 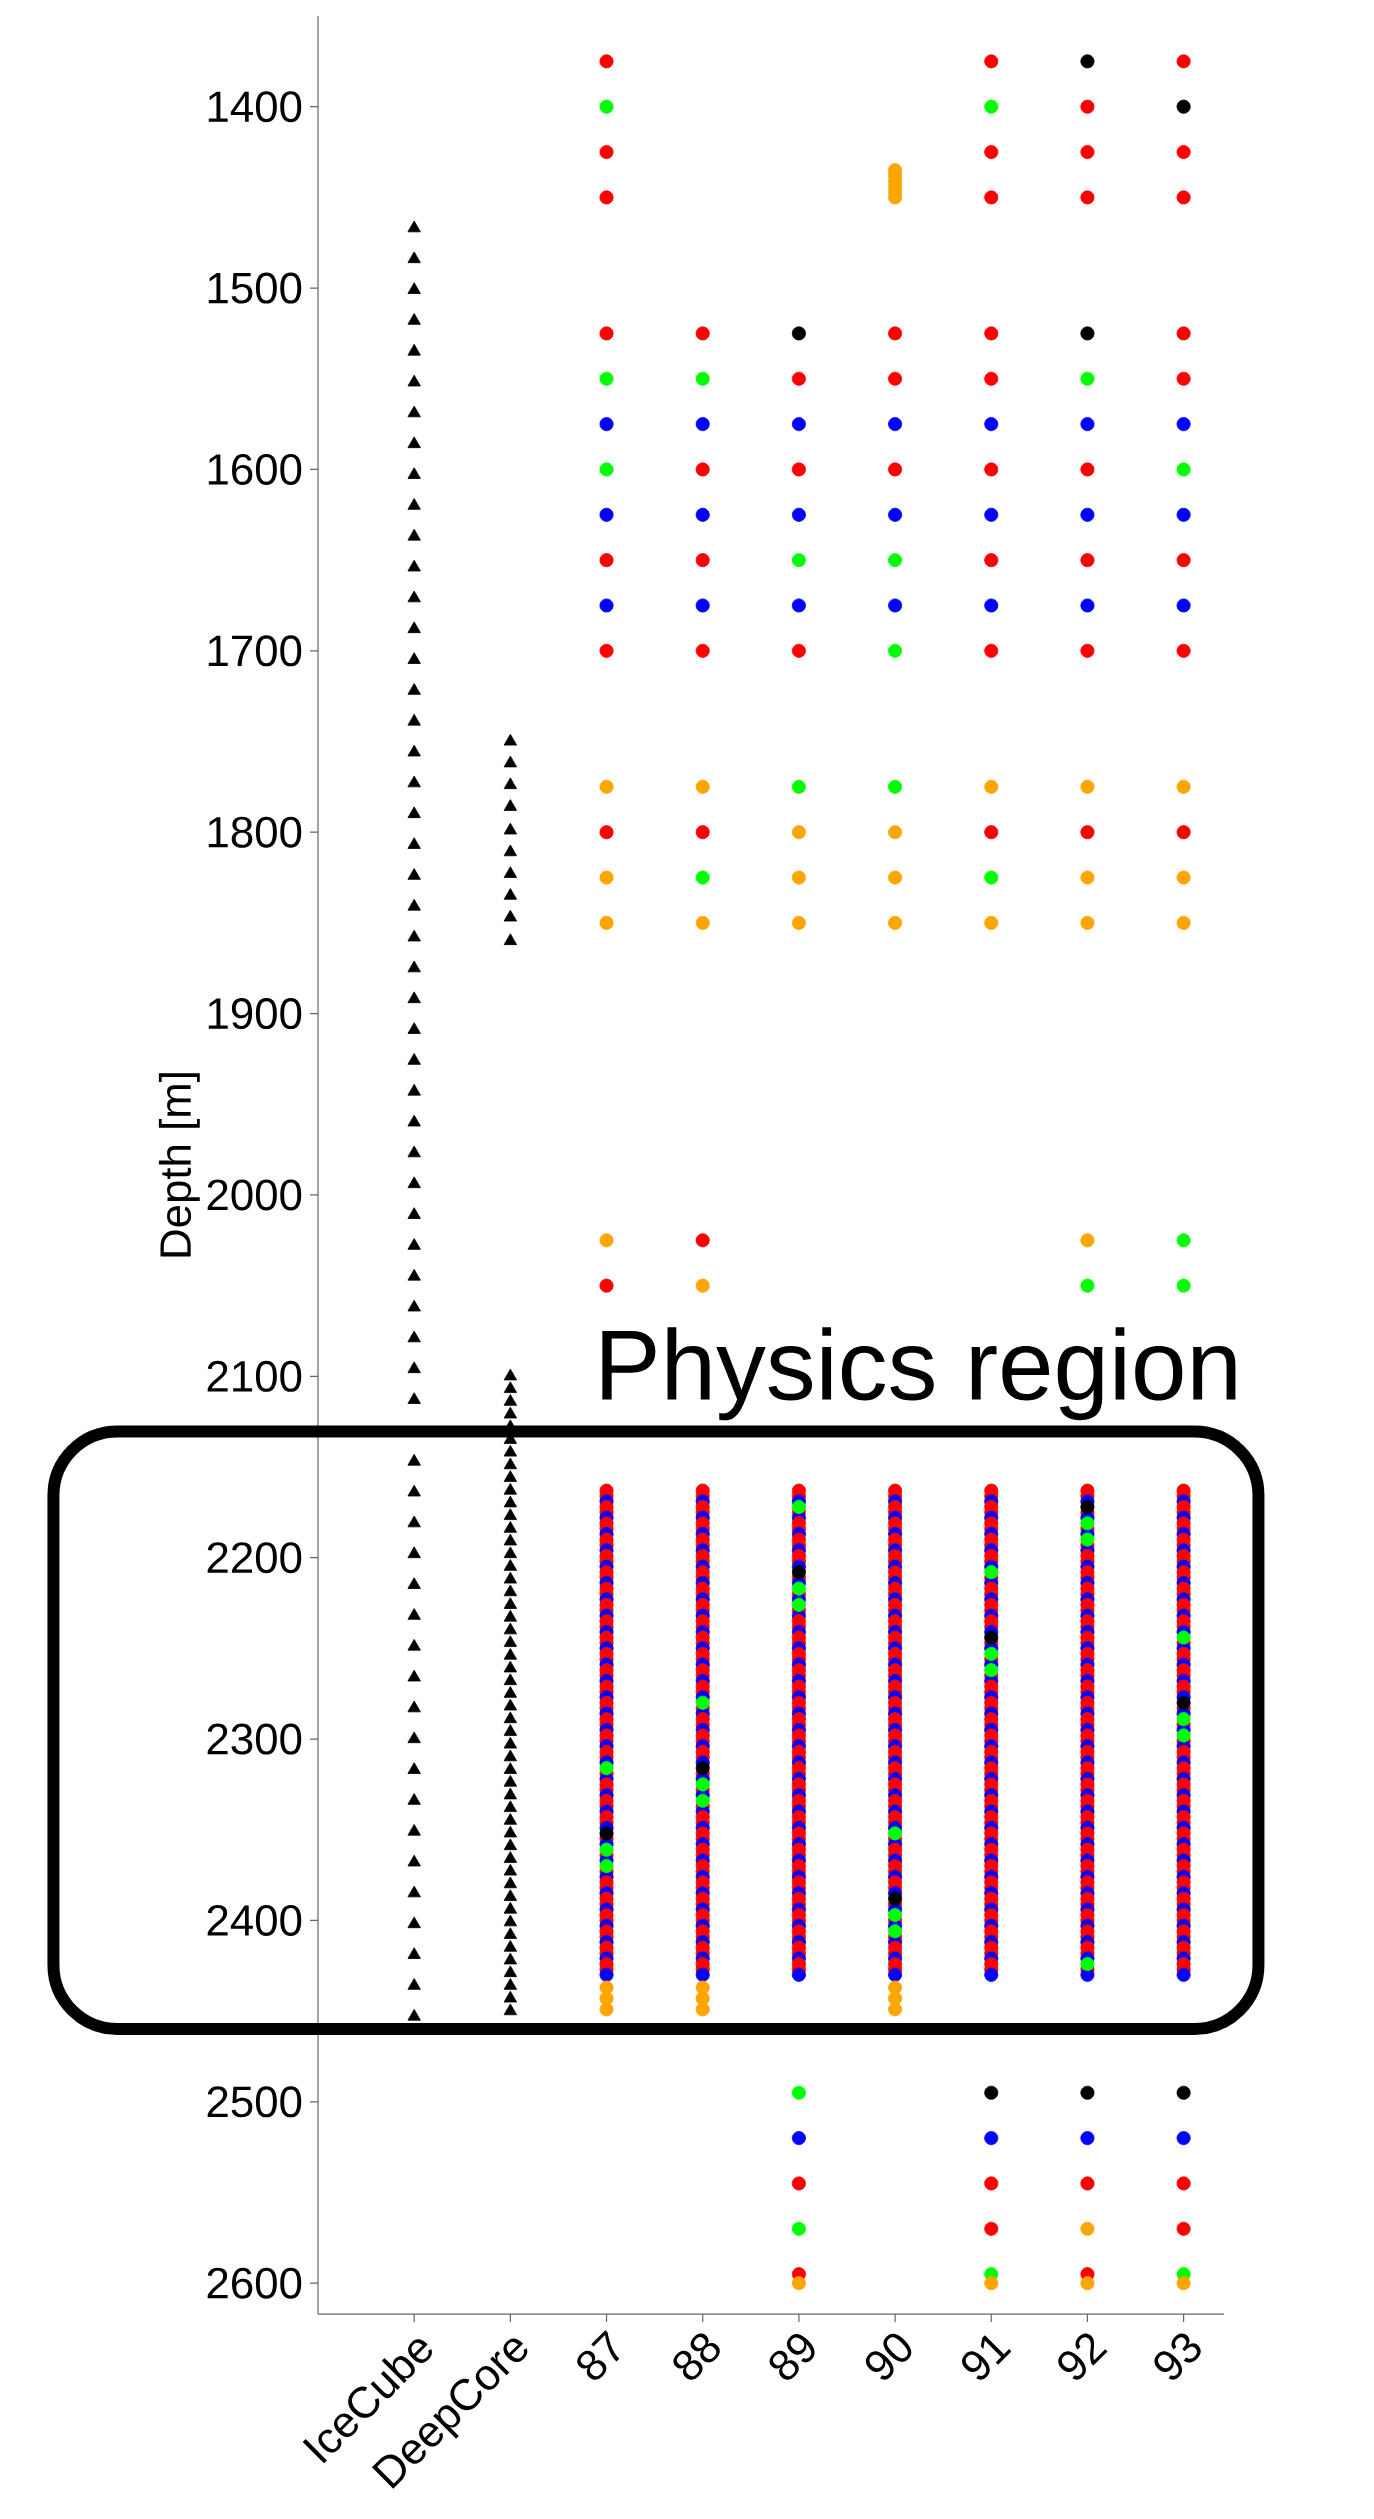 What do you see at coordinates (255, 1014) in the screenshot?
I see `y-tick-label: 1900` at bounding box center [255, 1014].